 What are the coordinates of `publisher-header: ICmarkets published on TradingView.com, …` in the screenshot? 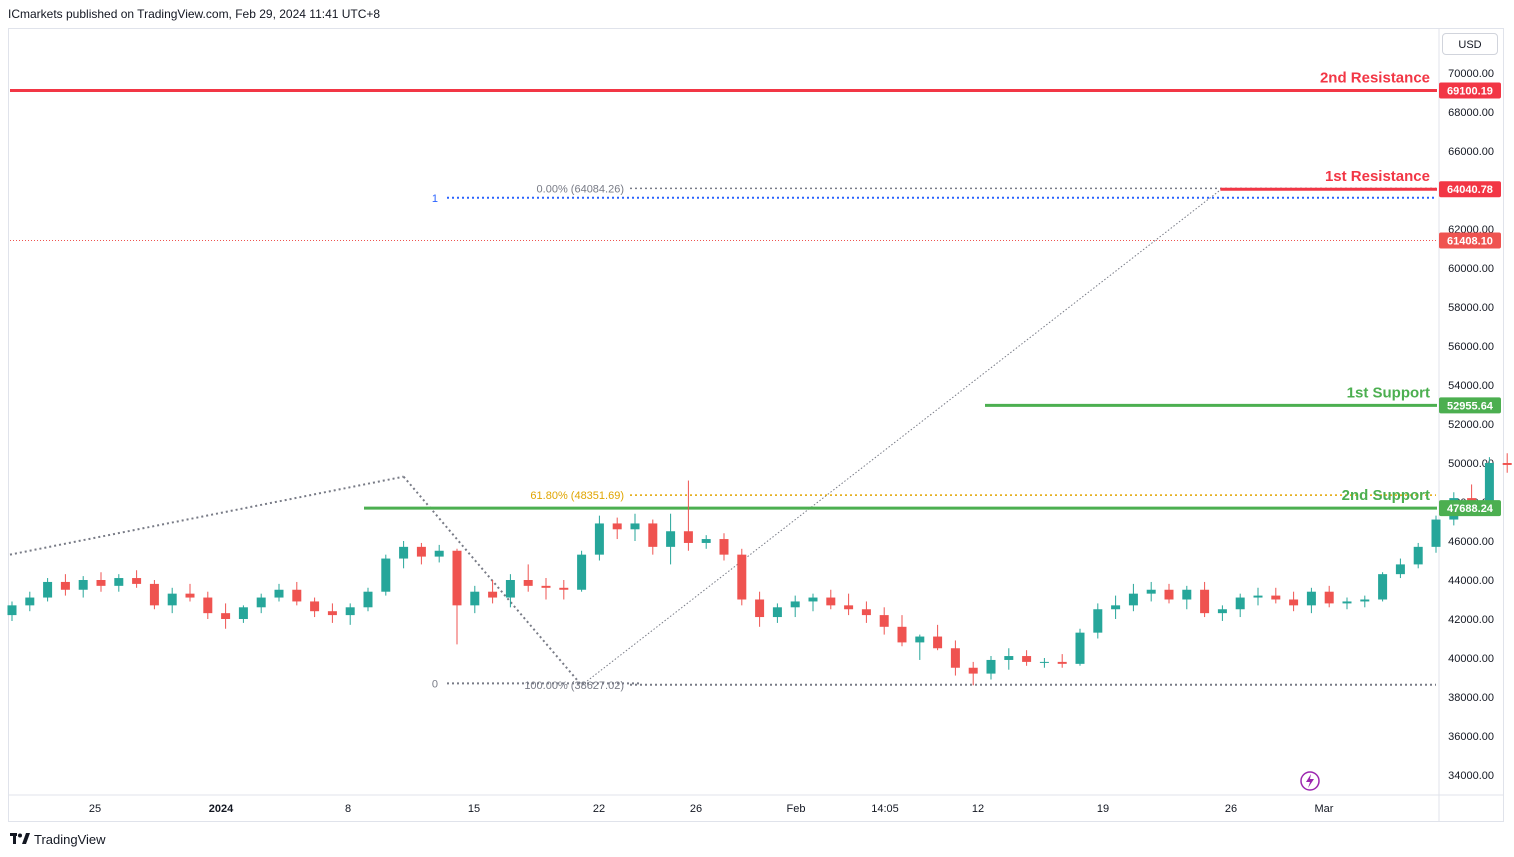 It's located at (194, 14).